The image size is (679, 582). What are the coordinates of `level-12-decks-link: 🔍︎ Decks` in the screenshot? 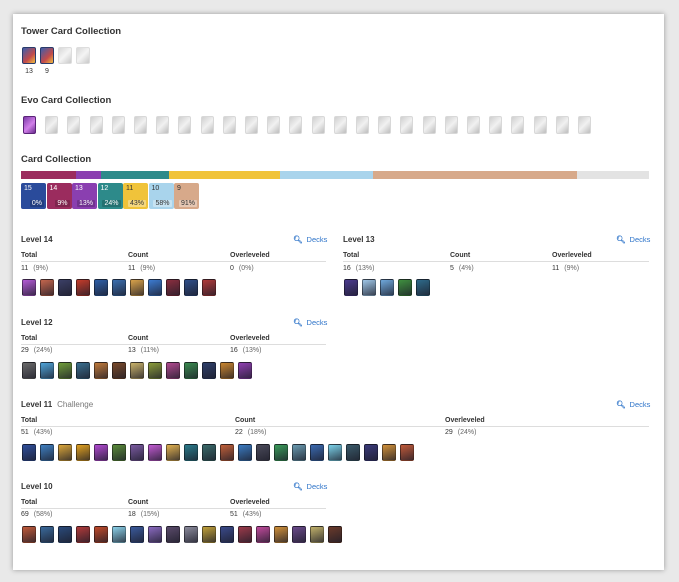 It's located at (310, 322).